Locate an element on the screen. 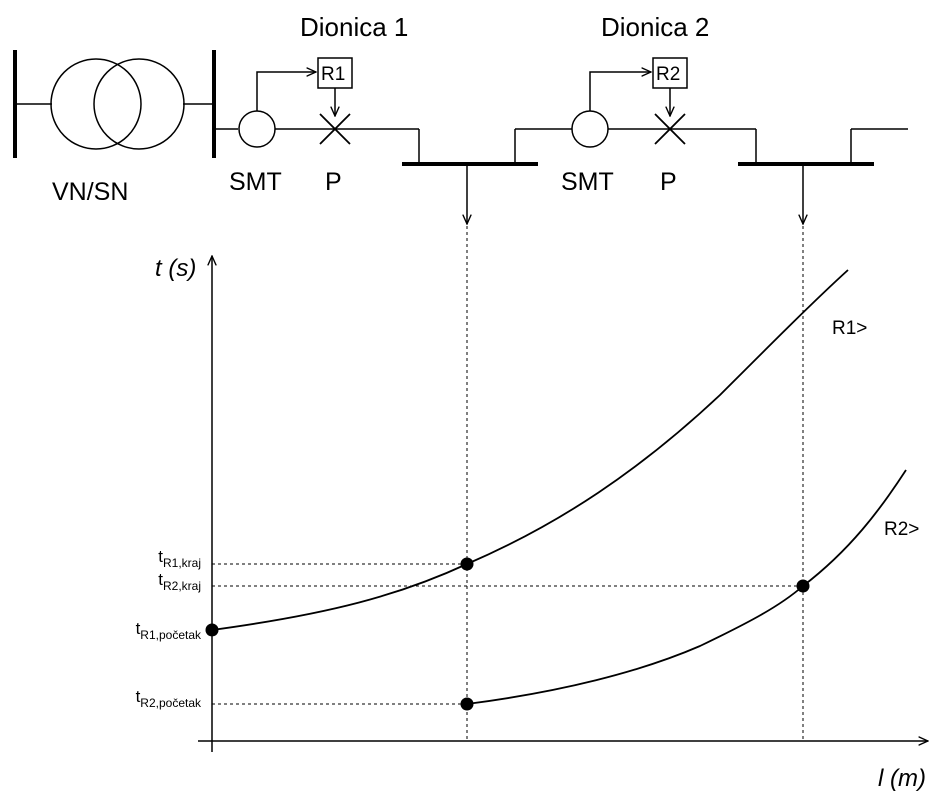 The width and height of the screenshot is (933, 794). series-r2-curve is located at coordinates (686, 587).